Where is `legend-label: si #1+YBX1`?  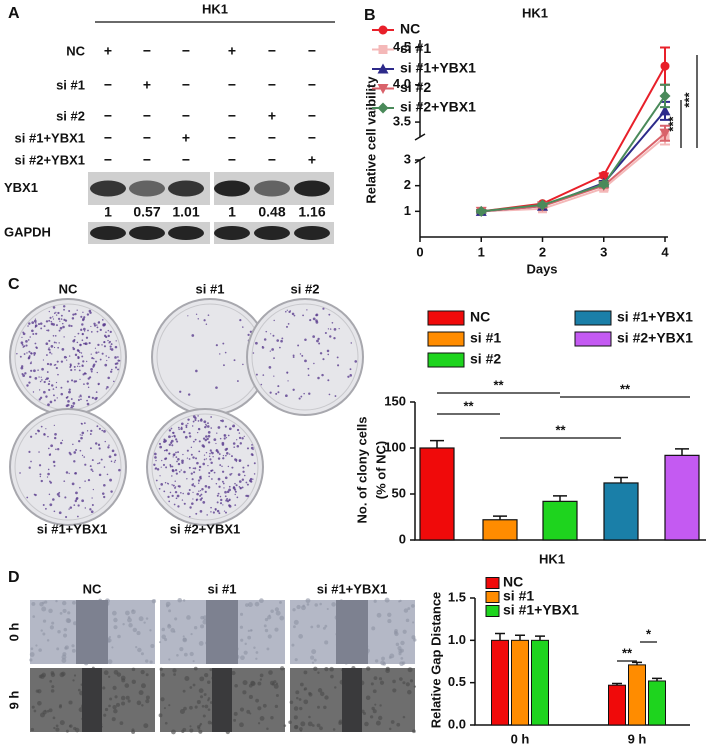 legend-label: si #1+YBX1 is located at coordinates (438, 68).